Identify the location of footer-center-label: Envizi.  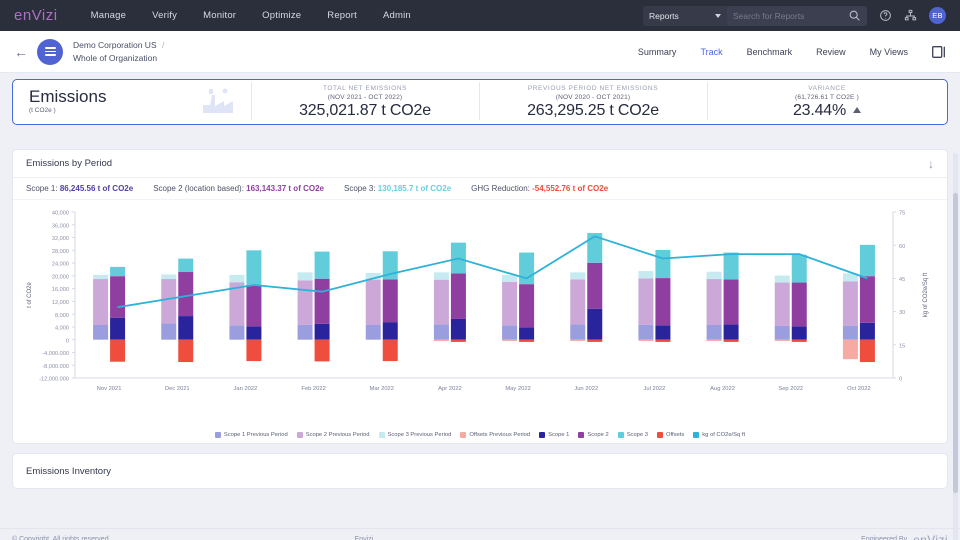
(364, 538).